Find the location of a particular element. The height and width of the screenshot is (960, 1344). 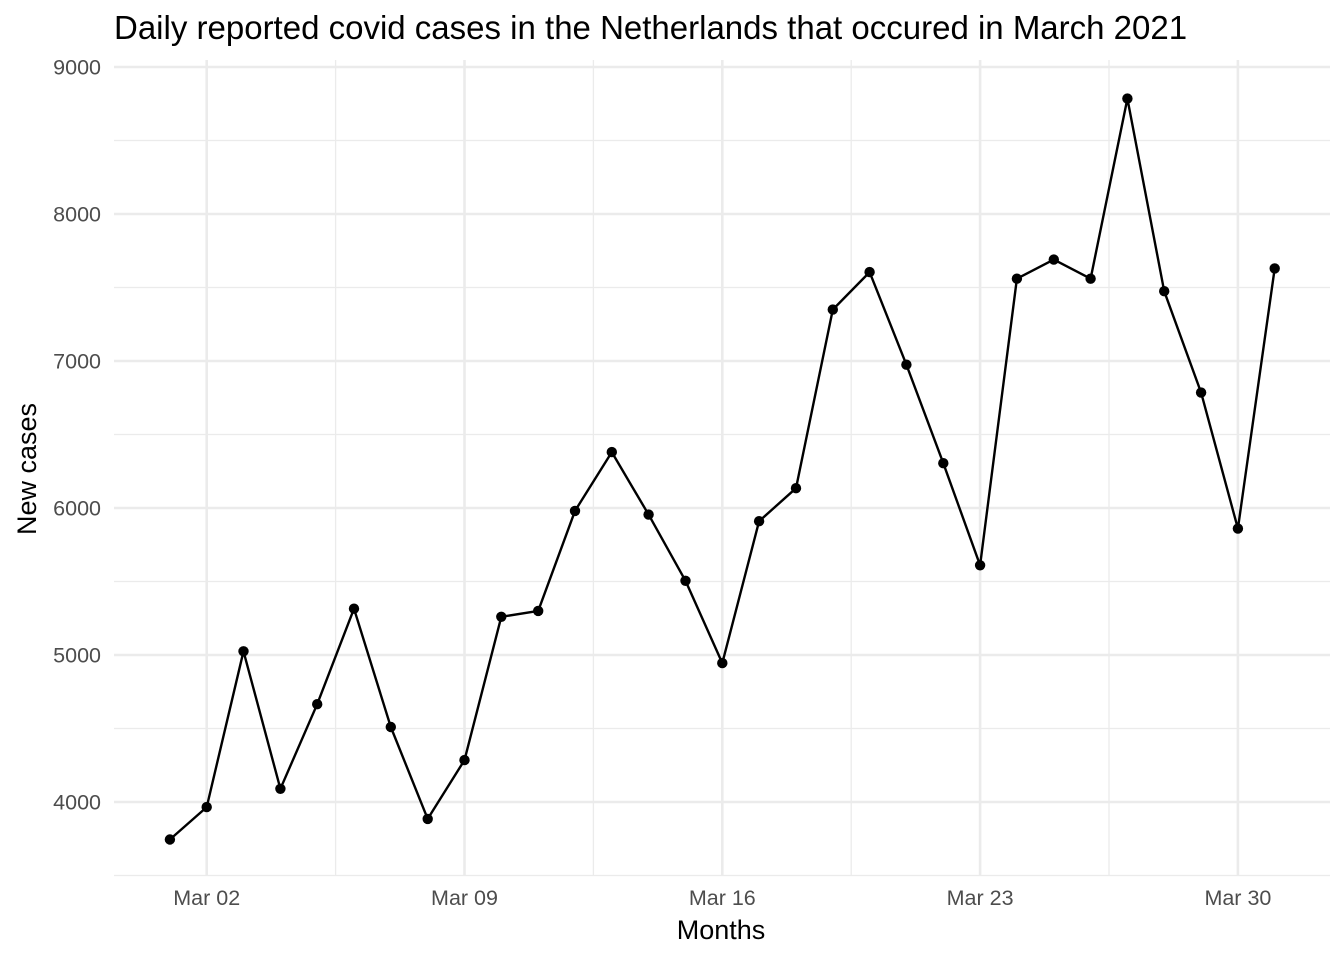

x-tick-label: Mar 09 is located at coordinates (464, 898).